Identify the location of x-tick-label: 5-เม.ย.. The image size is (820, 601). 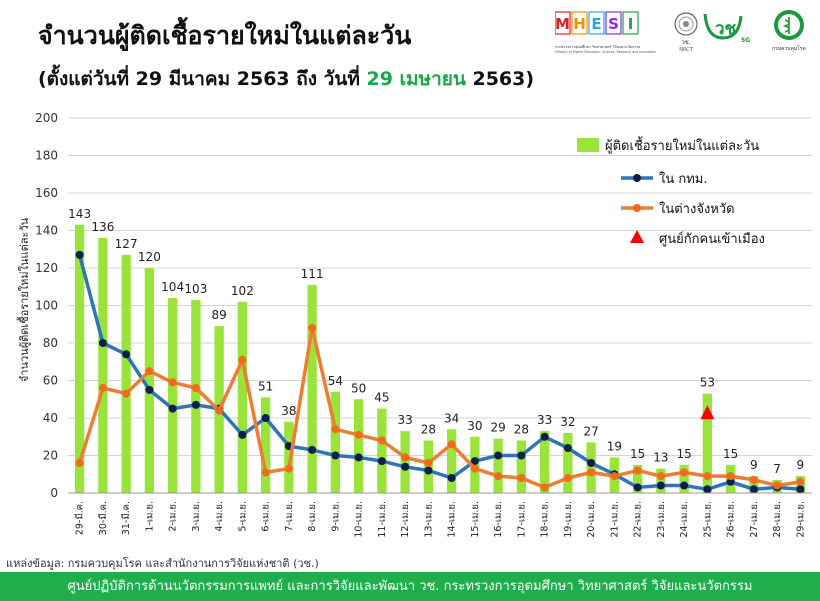
(242, 516).